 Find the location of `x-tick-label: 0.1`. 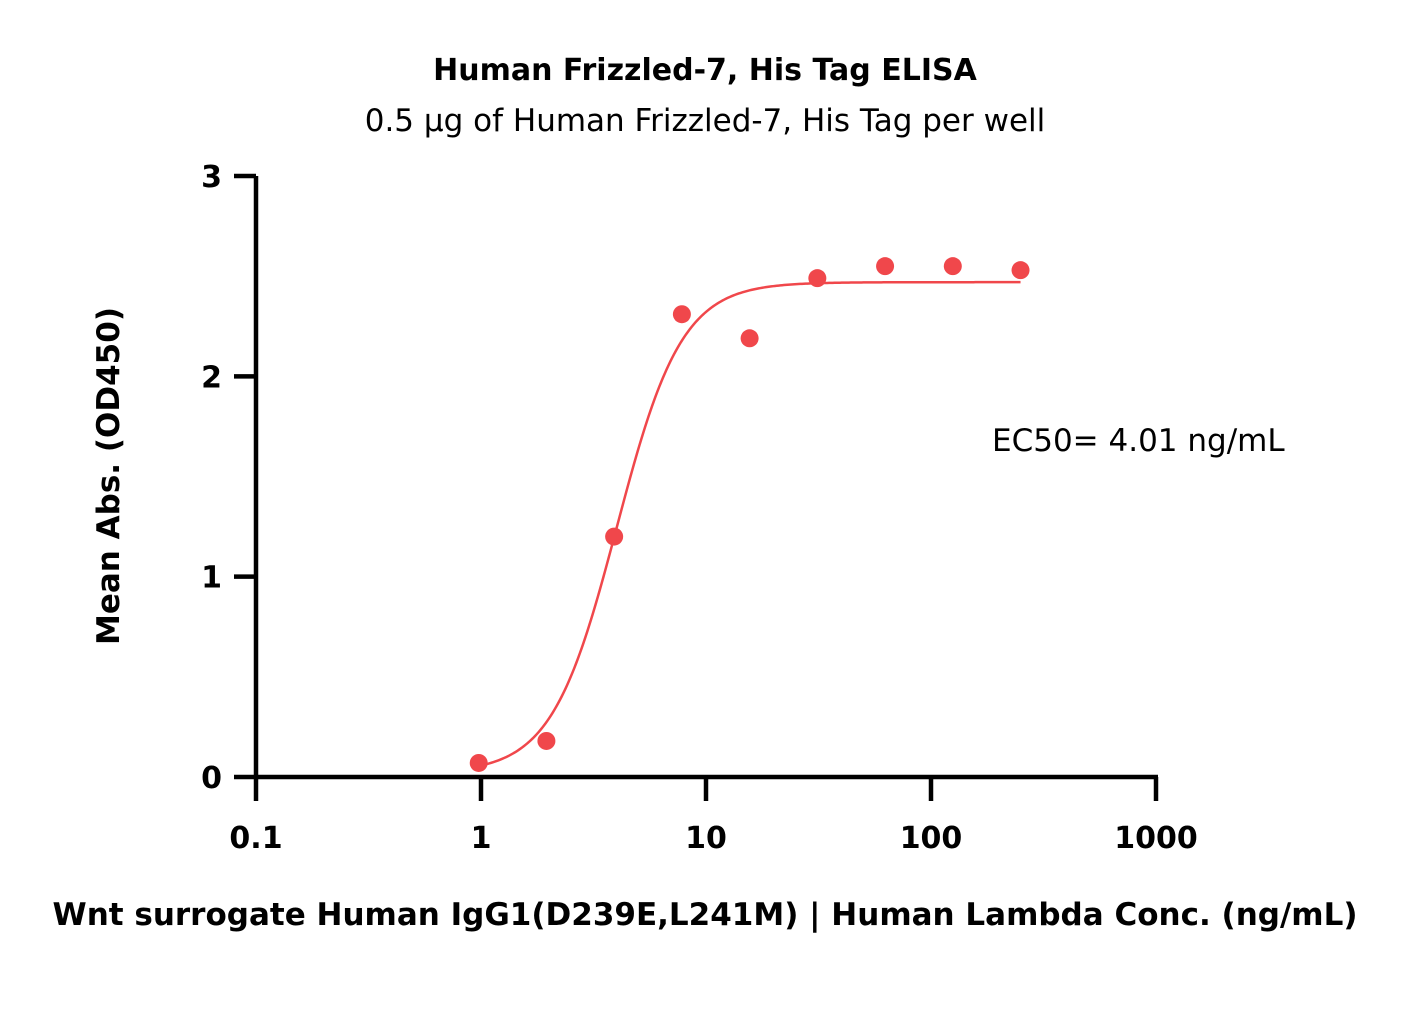

x-tick-label: 0.1 is located at coordinates (255, 838).